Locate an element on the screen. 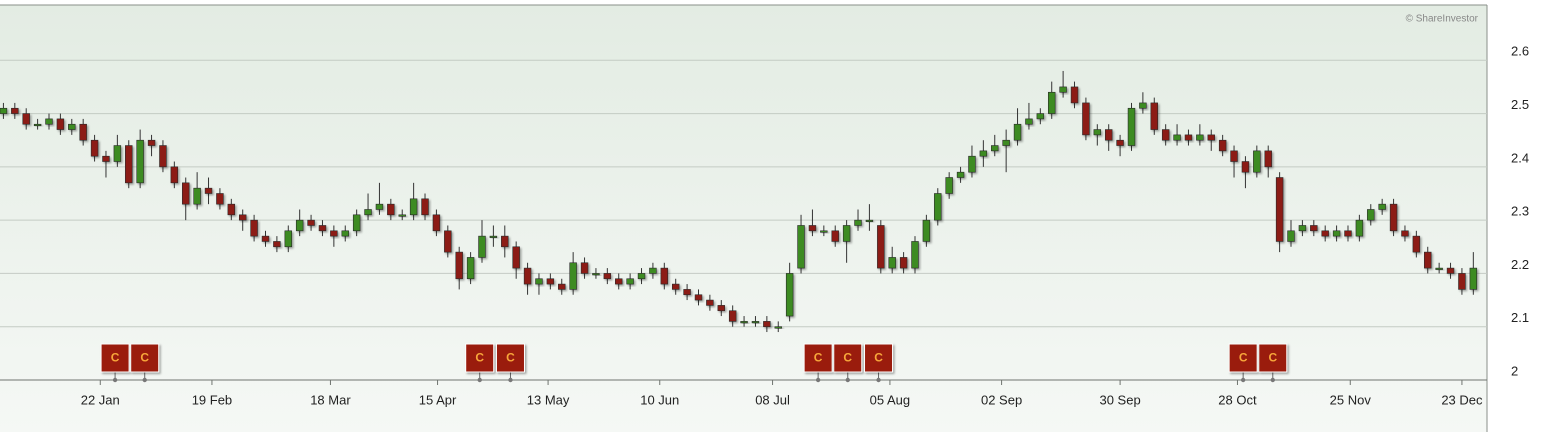 This screenshot has width=1541, height=432. x-tick-label: 25 Nov is located at coordinates (1351, 399).